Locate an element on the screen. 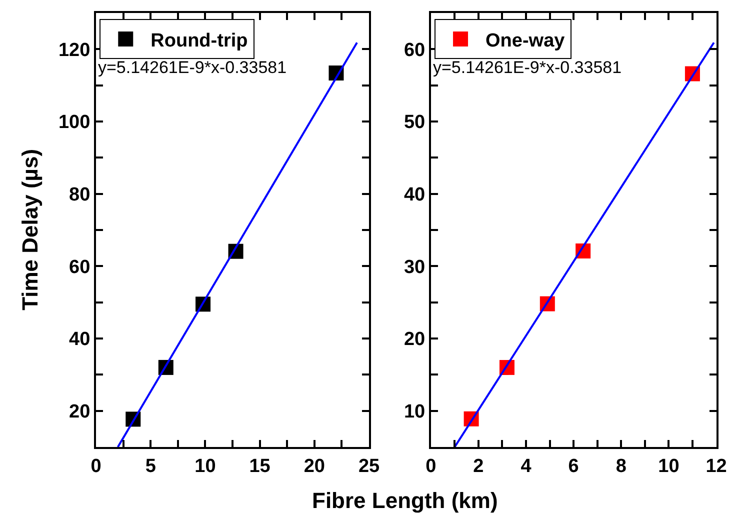 Image resolution: width=744 pixels, height=518 pixels. x-axis-title: Fibre Length (km) is located at coordinates (405, 500).